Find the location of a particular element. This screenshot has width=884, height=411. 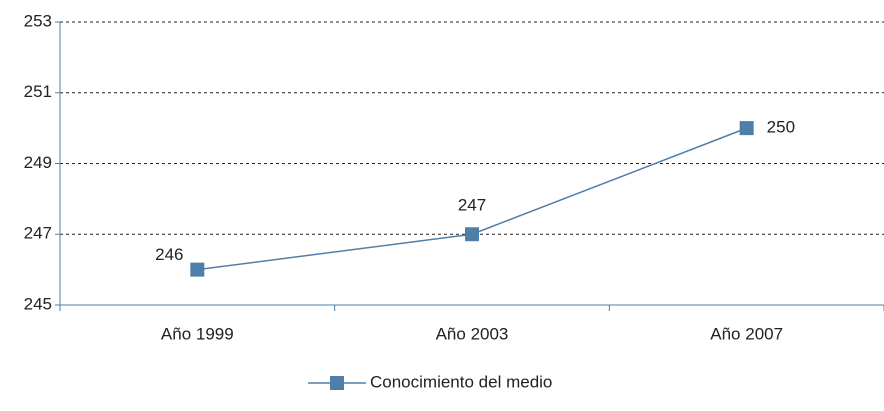

x-tick-label: Año 2003 is located at coordinates (472, 333).